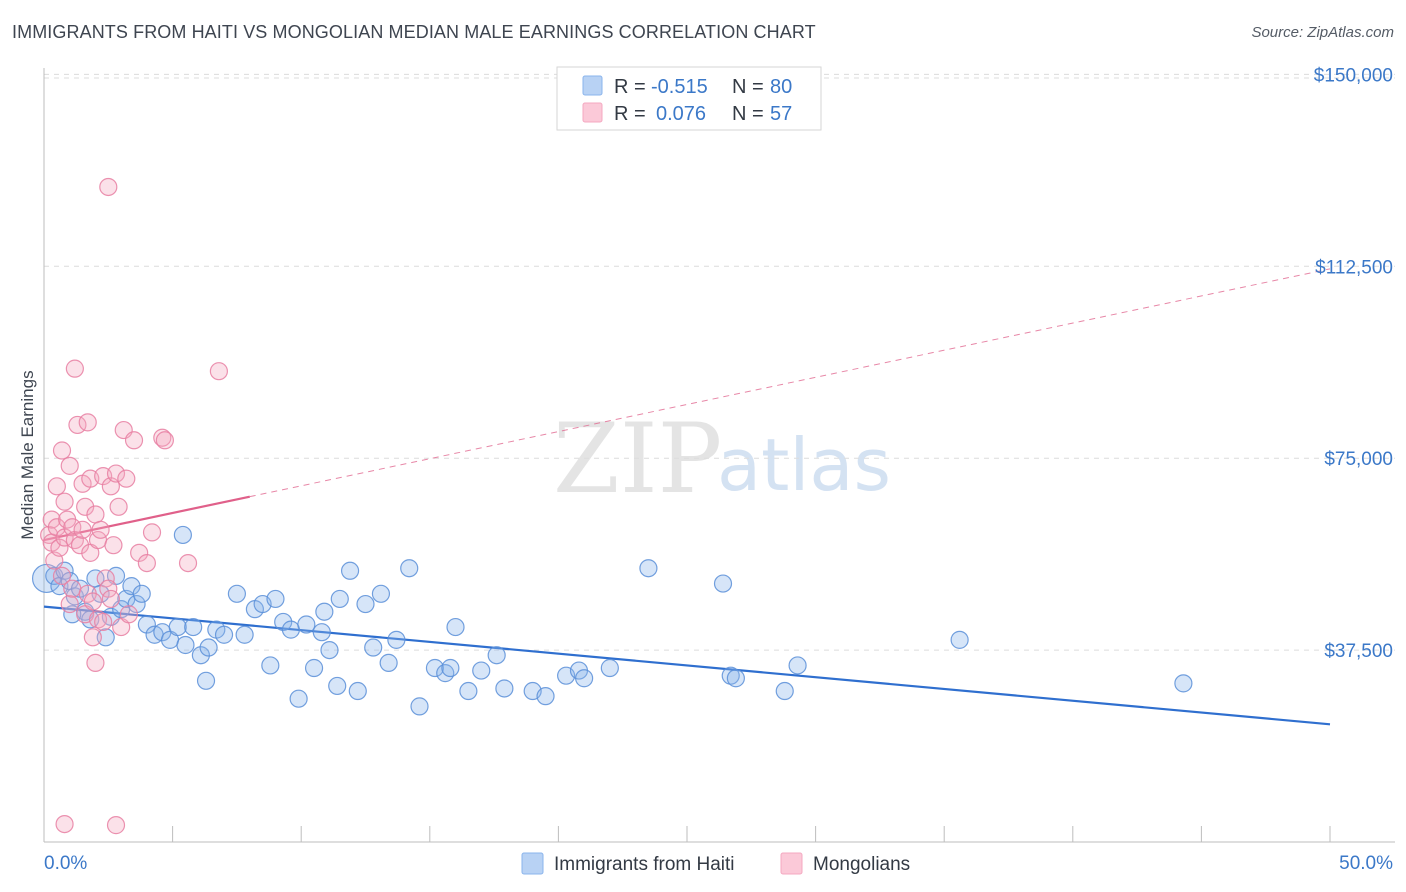 The height and width of the screenshot is (892, 1406). I want to click on legend-swatch-mongolian, so click(592, 112).